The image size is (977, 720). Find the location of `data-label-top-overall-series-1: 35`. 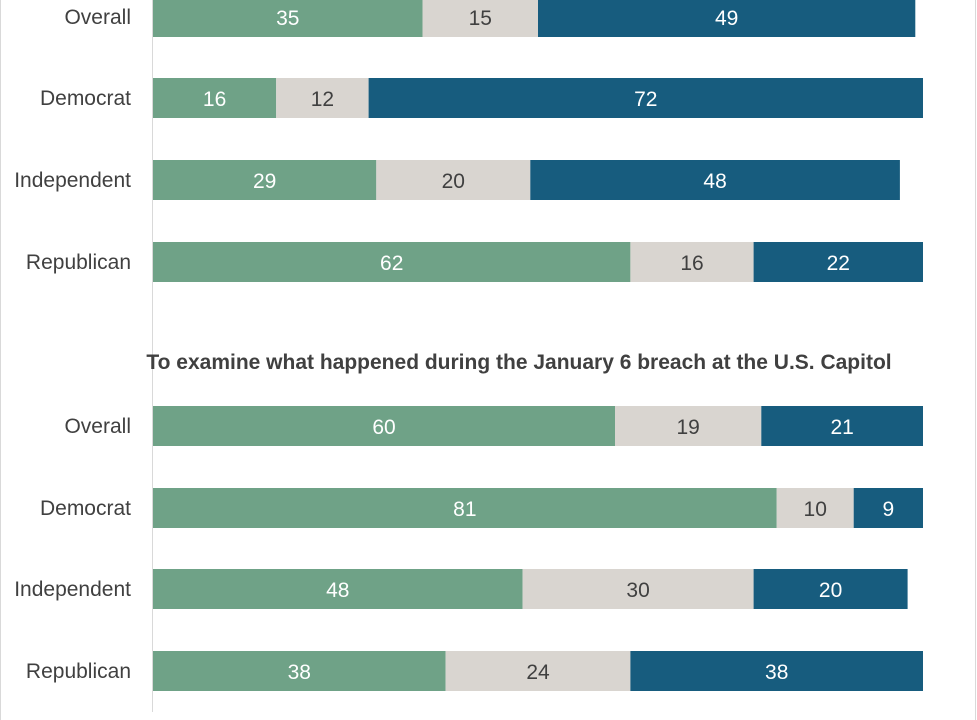

data-label-top-overall-series-1: 35 is located at coordinates (287, 18).